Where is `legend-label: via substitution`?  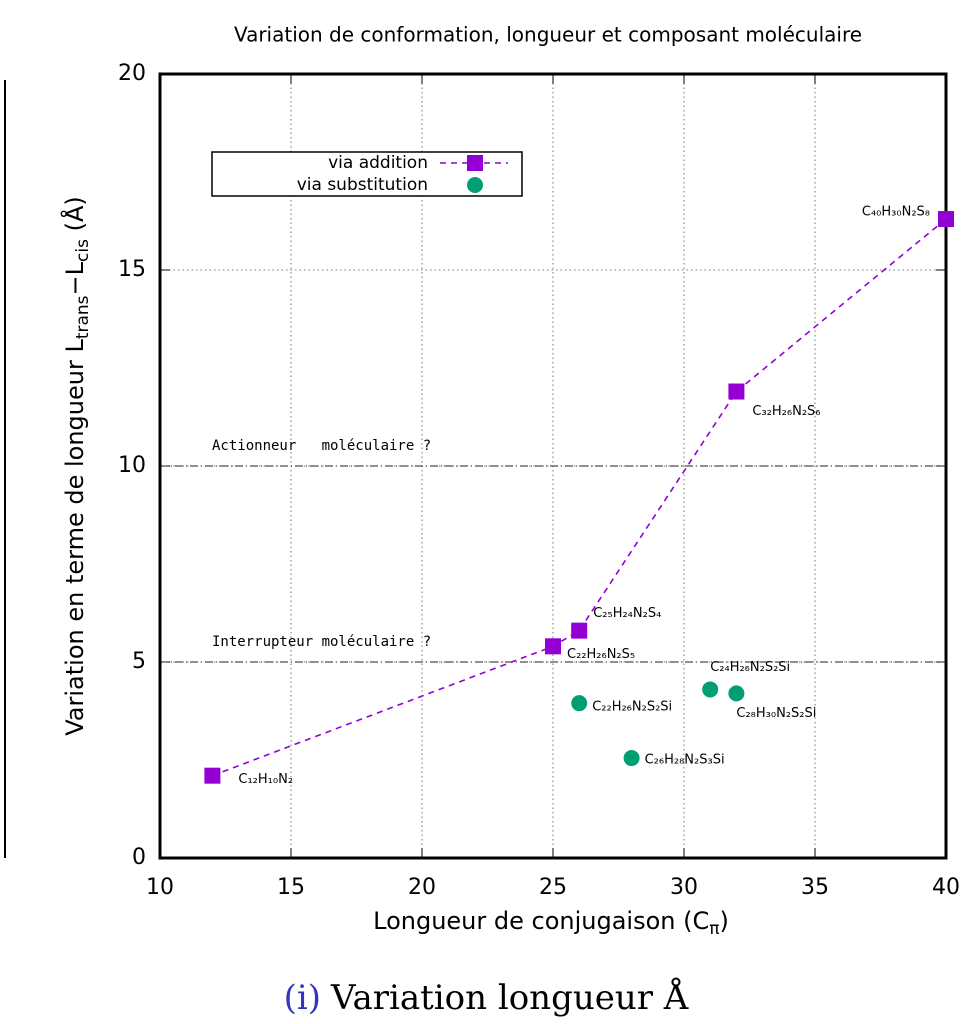 legend-label: via substitution is located at coordinates (362, 185).